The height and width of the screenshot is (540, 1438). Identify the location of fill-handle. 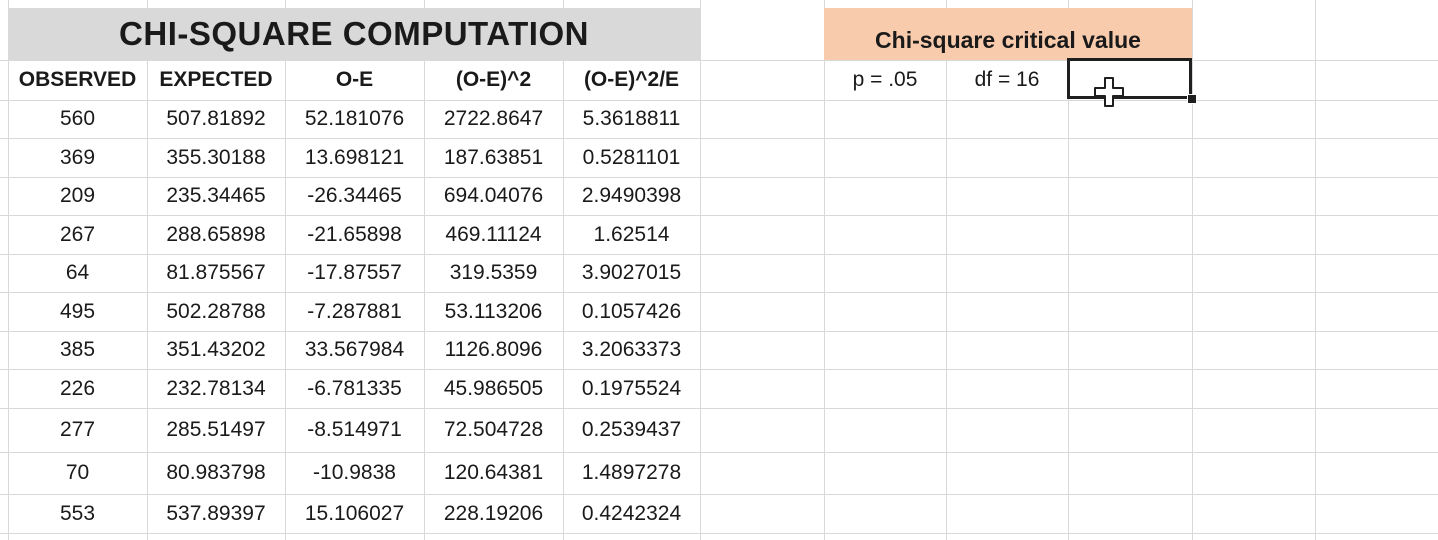
(1192, 99).